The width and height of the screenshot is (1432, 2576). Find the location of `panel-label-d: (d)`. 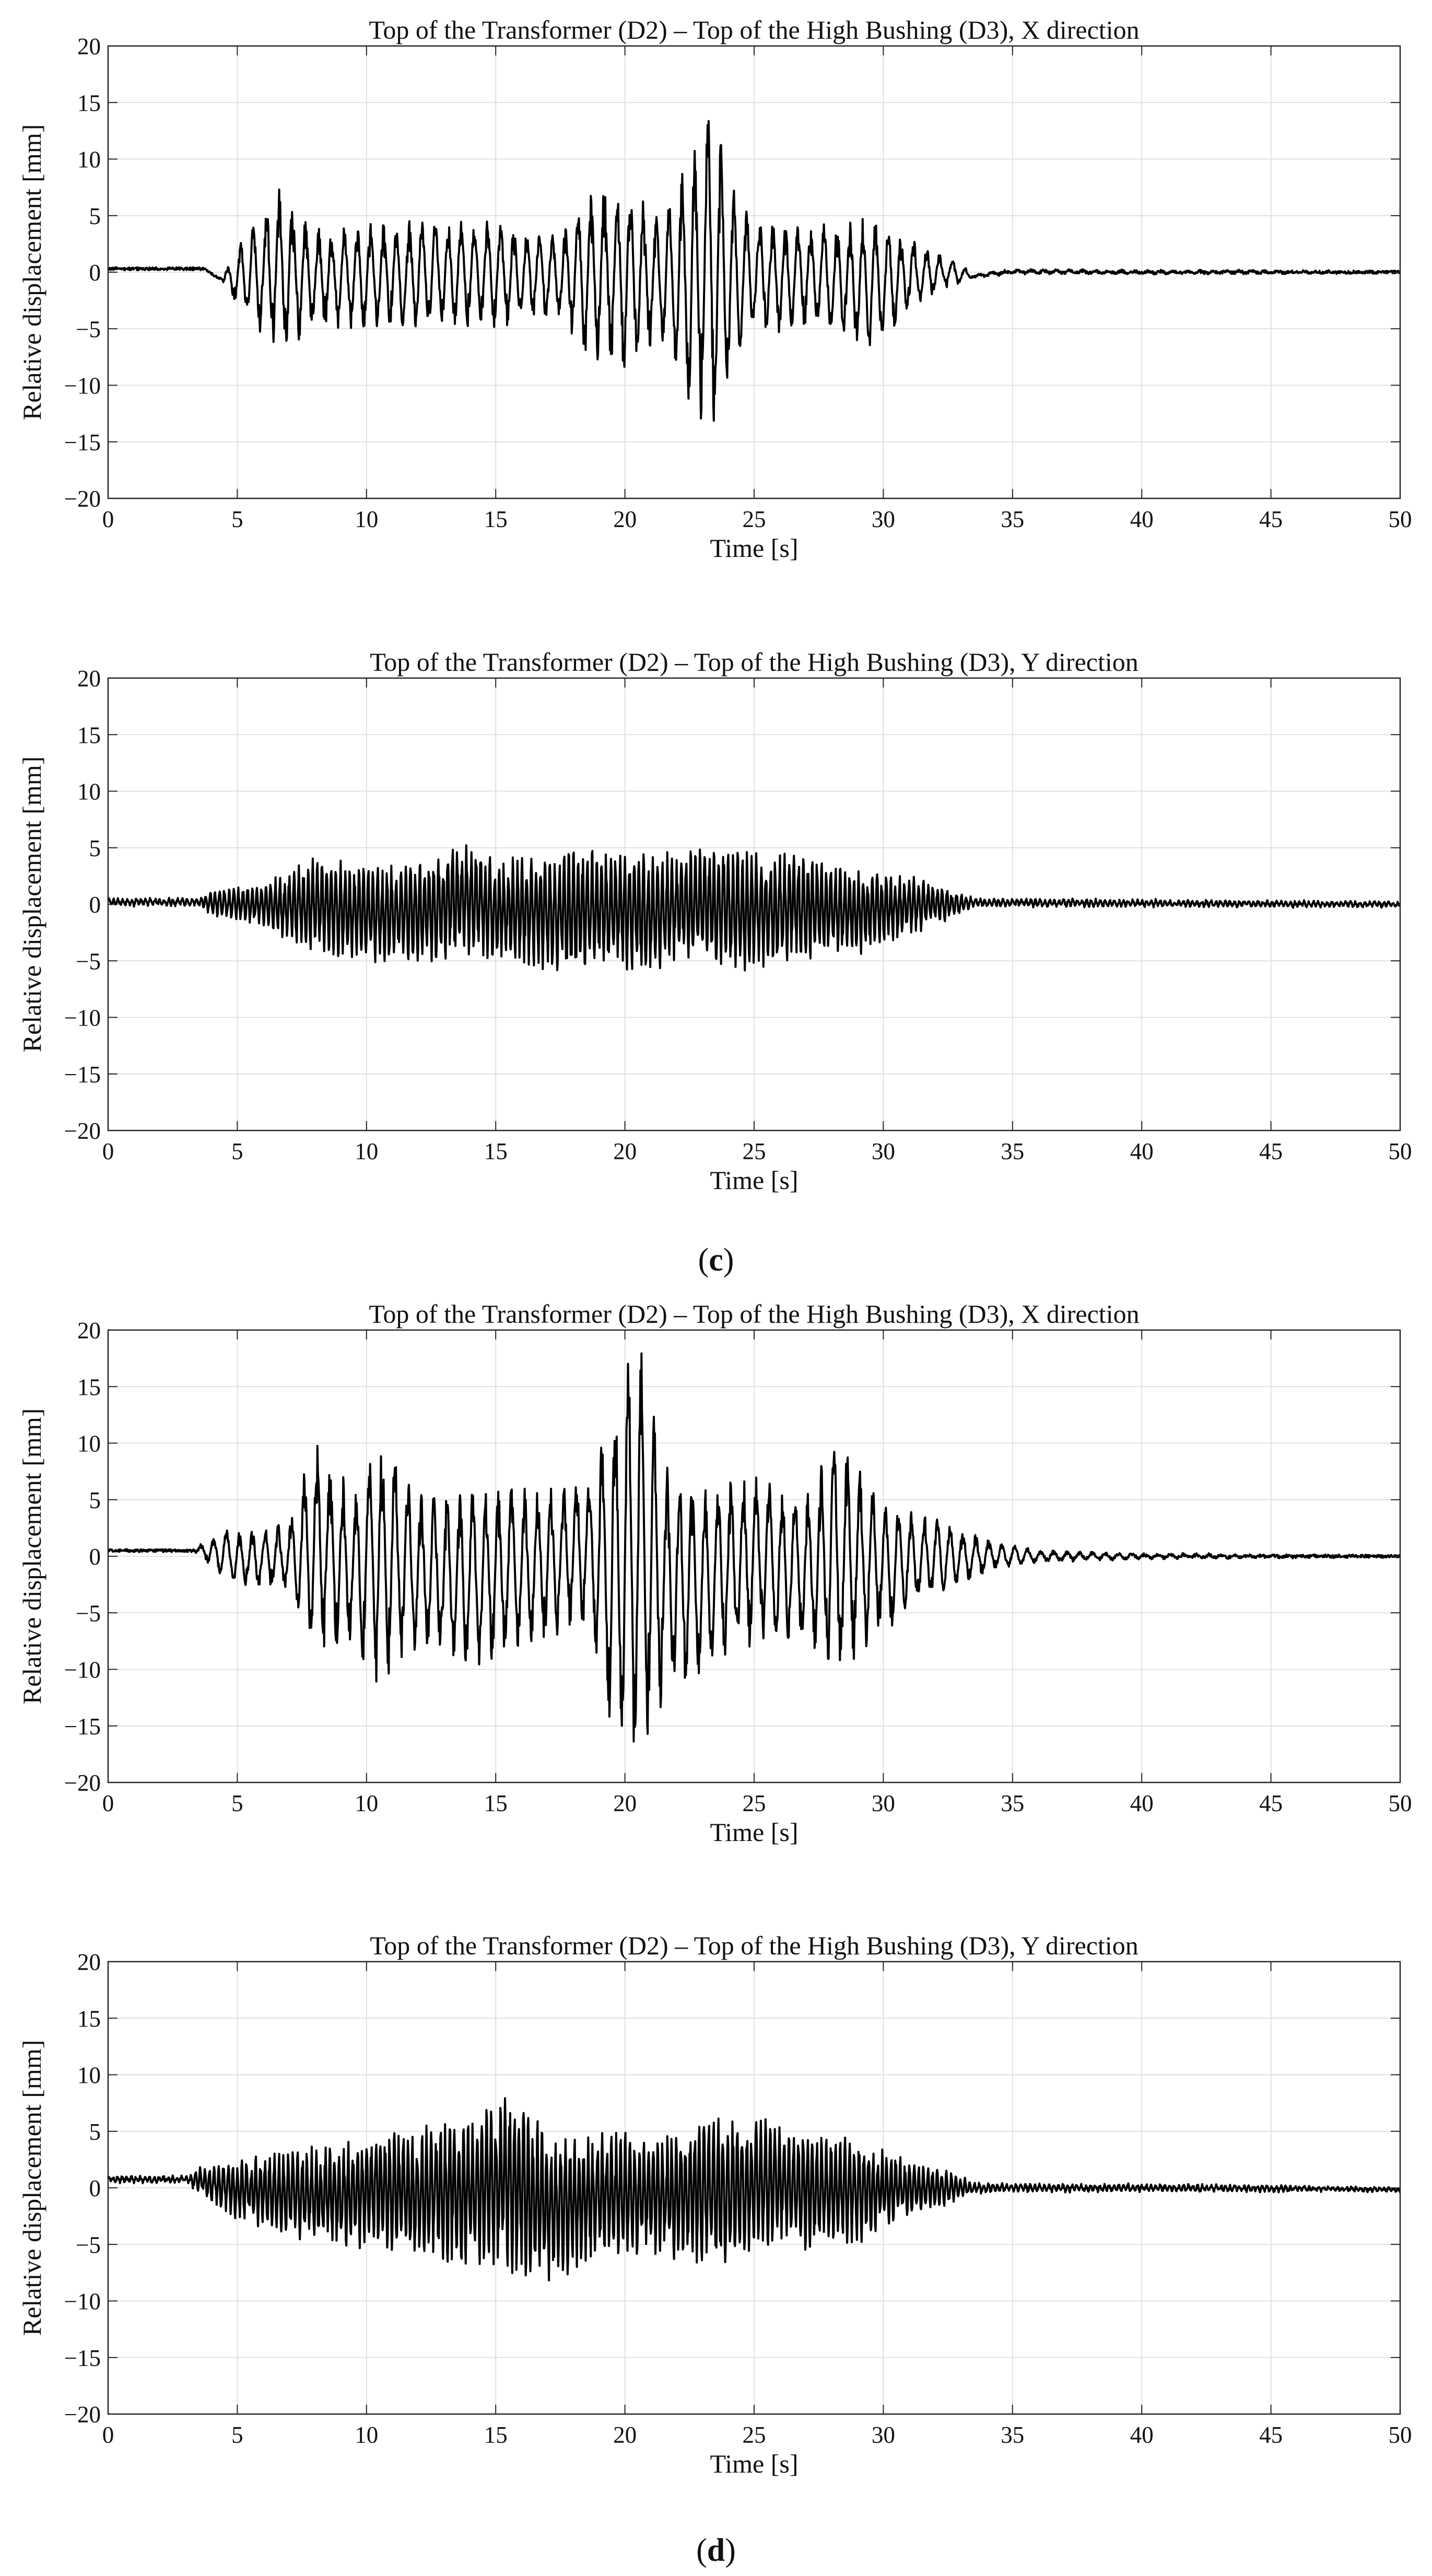

panel-label-d: (d) is located at coordinates (716, 2550).